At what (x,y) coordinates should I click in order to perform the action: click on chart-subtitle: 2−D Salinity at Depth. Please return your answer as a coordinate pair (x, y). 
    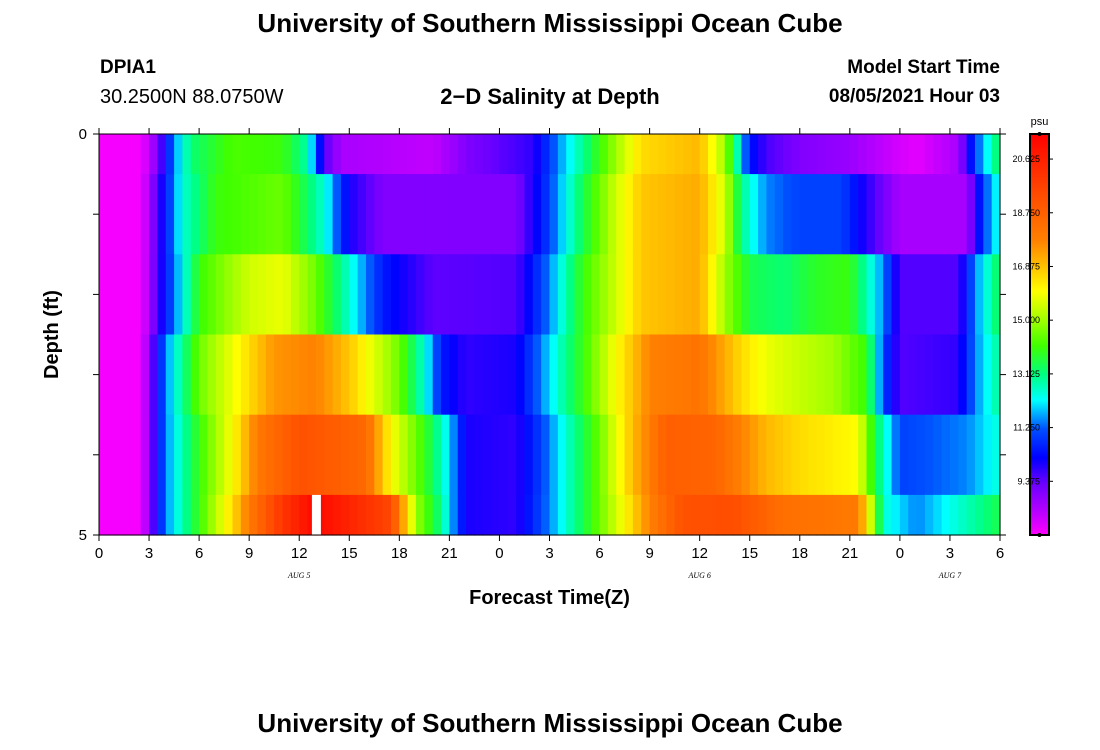
    Looking at the image, I should click on (550, 96).